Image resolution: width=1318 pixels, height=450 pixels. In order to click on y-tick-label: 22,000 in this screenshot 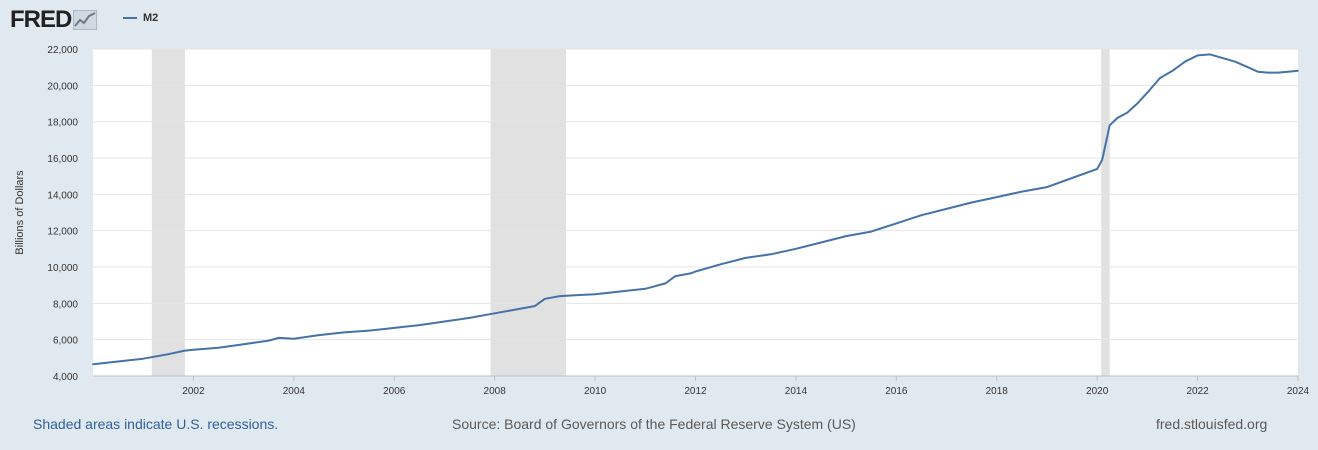, I will do `click(62, 50)`.